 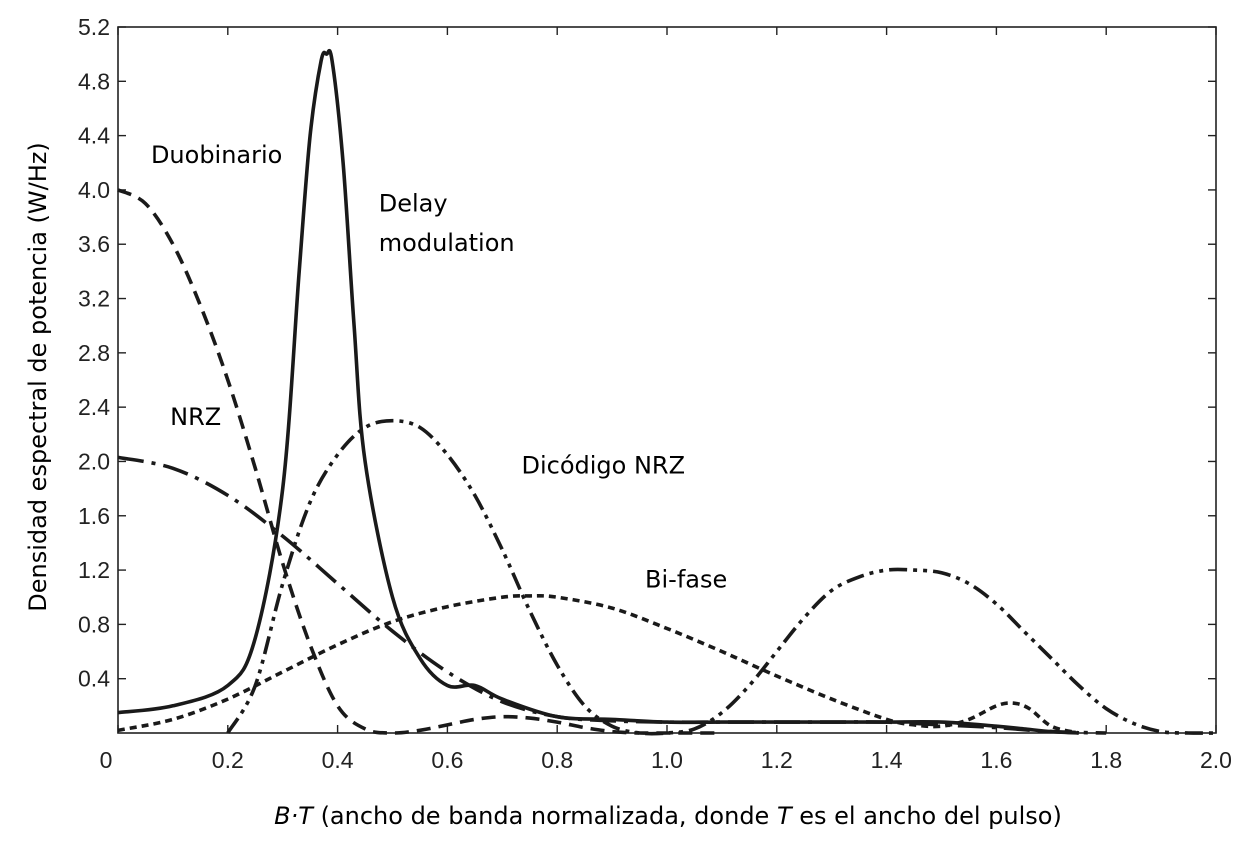 I want to click on x-axis-title-text-a: (ancho de banda normalizada, donde, so click(x=545, y=816).